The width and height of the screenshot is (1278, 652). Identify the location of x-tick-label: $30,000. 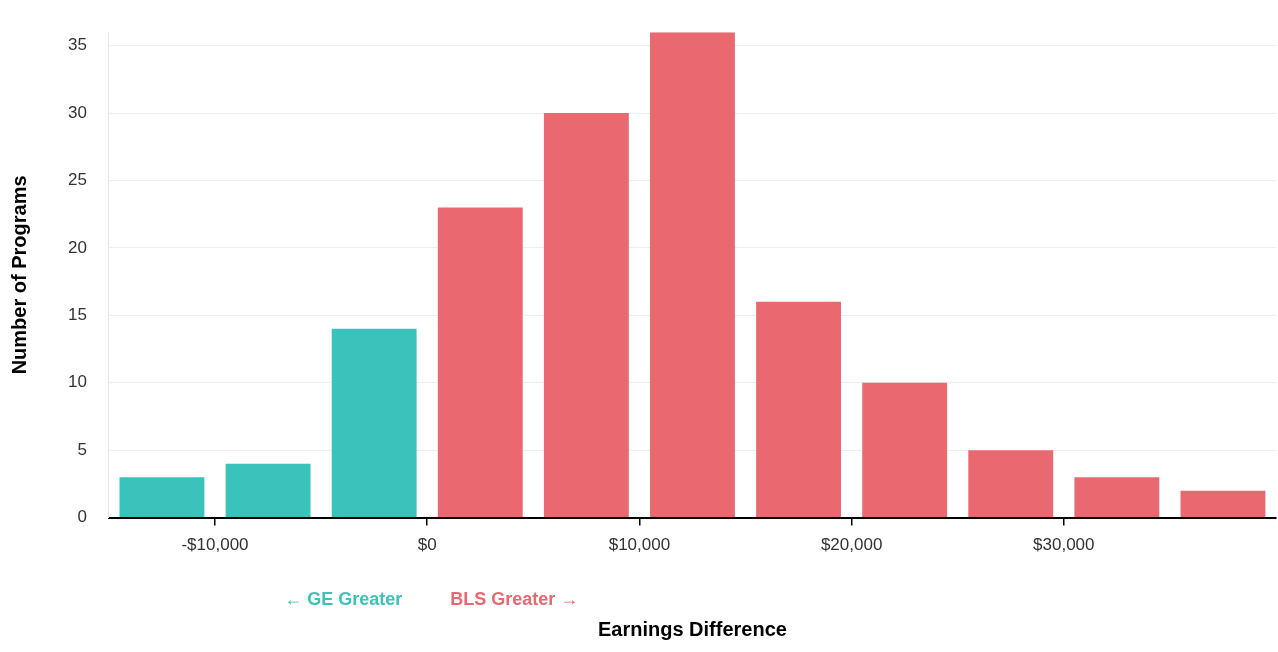
(1064, 545).